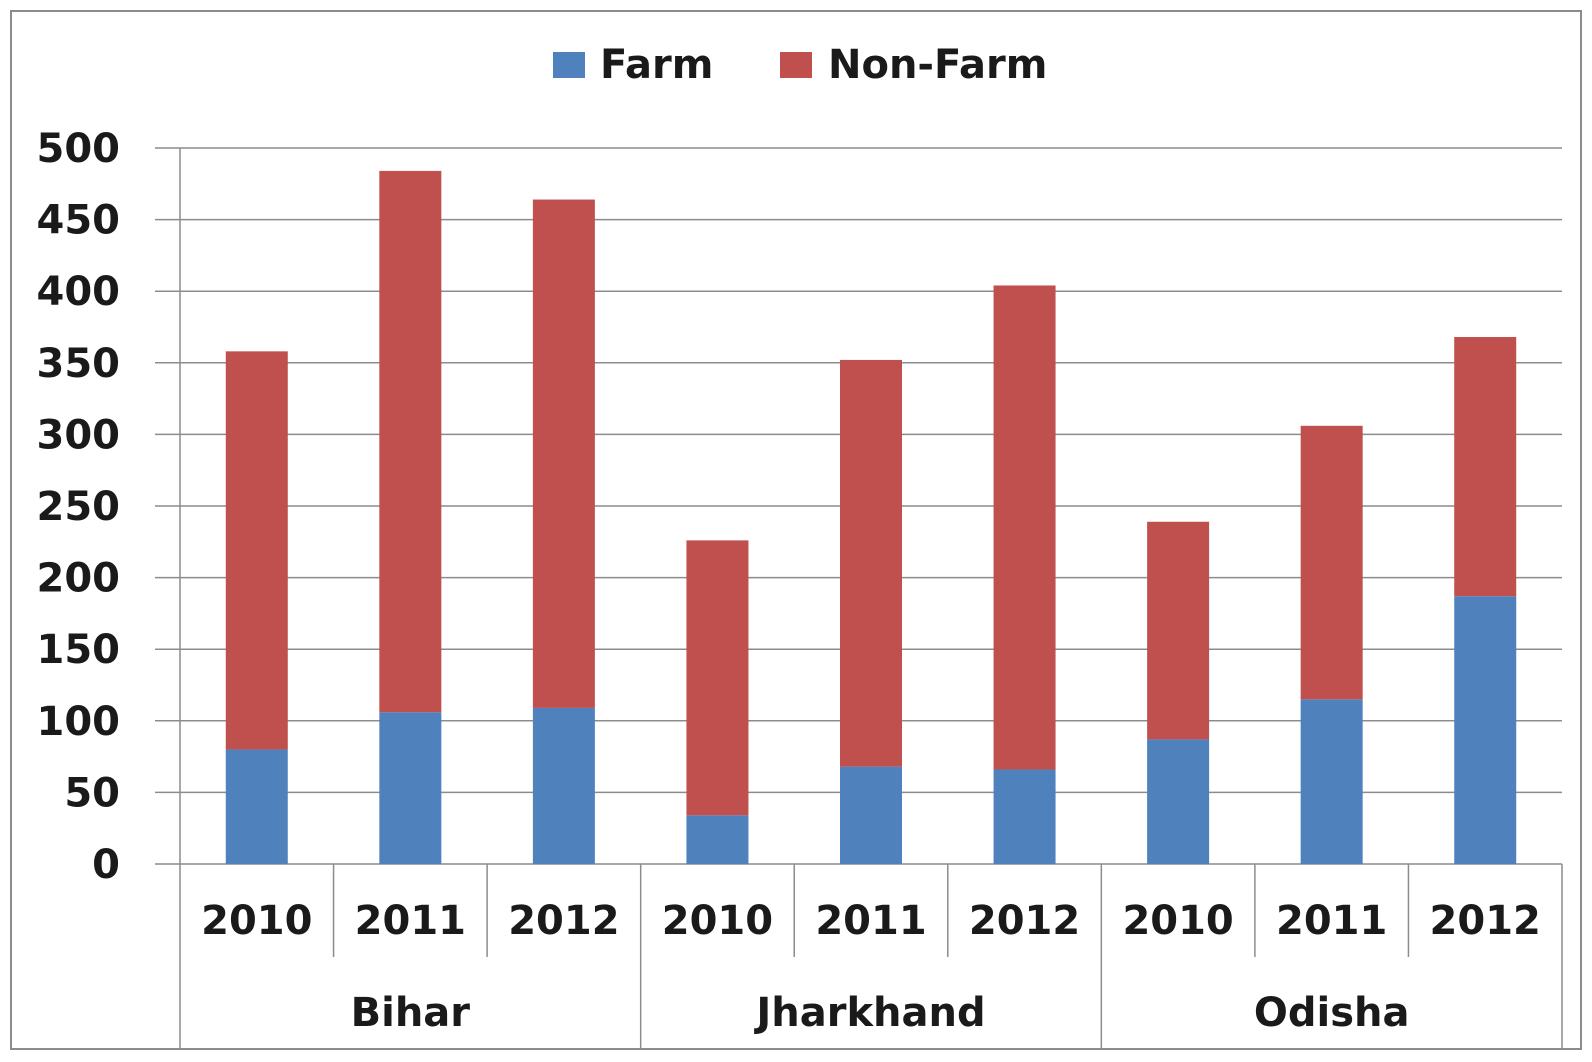 The image size is (1592, 1062). I want to click on x-group-label: Odisha, so click(1332, 1013).